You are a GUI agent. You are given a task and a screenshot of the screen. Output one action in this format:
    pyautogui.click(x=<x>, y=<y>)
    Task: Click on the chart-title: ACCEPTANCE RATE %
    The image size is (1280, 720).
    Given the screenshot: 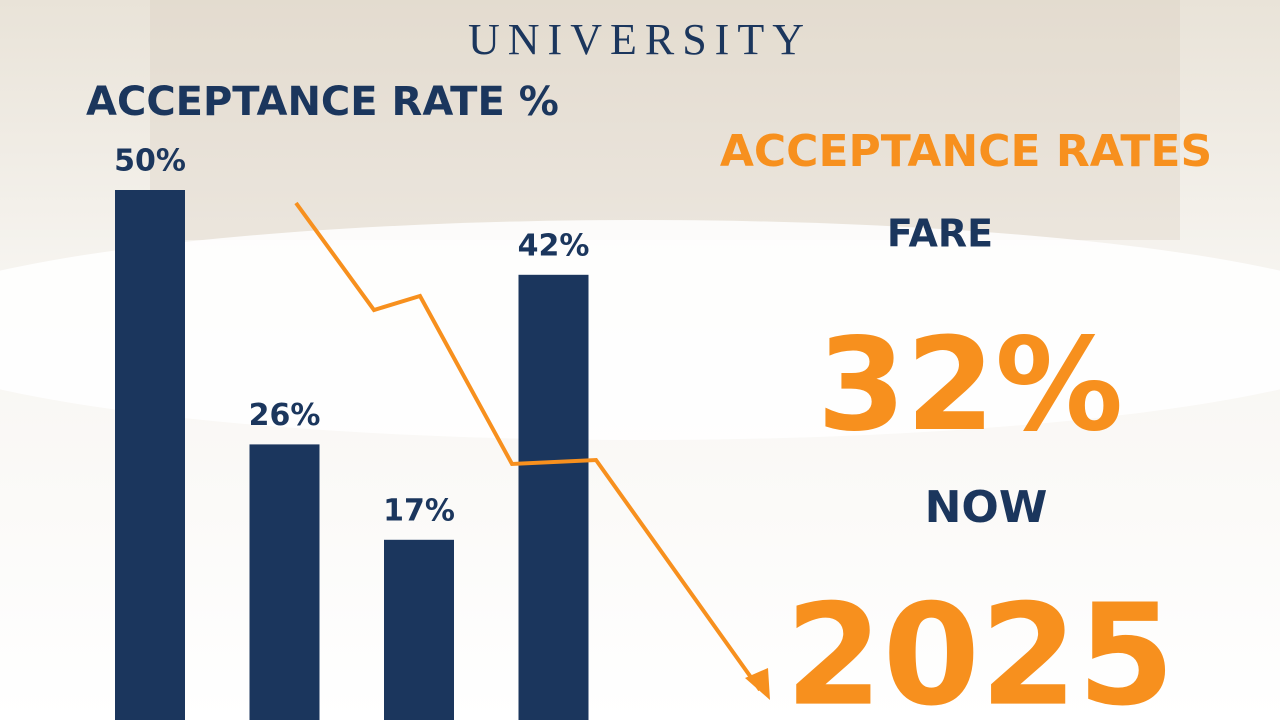 What is the action you would take?
    pyautogui.click(x=322, y=102)
    